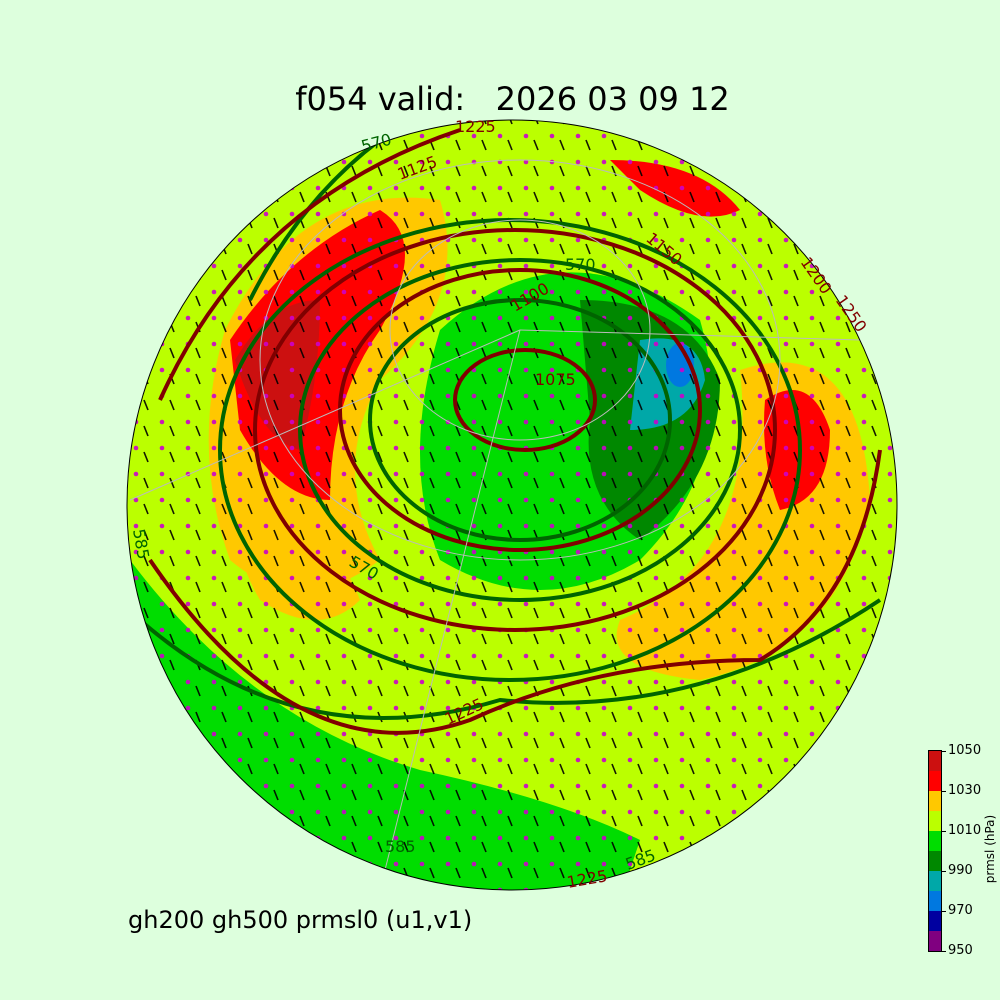 Image resolution: width=1000 pixels, height=1000 pixels. I want to click on colorbar-tick-label: 950, so click(960, 950).